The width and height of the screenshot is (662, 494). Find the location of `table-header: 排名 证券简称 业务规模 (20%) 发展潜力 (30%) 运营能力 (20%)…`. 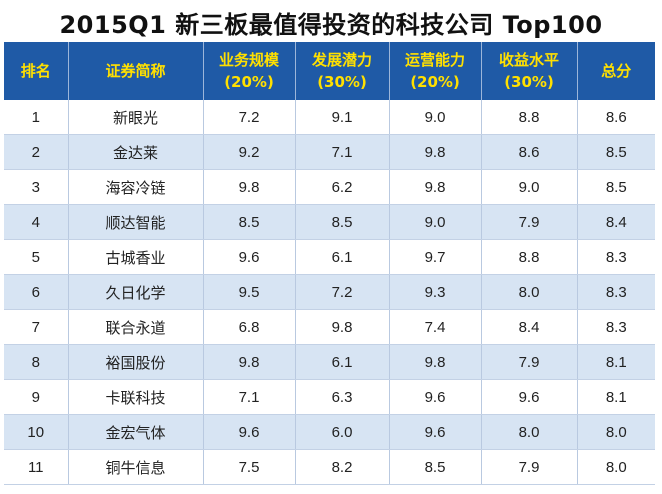

table-header: 排名 证券简称 业务规模 (20%) 发展潜力 (30%) 运营能力 (20%)… is located at coordinates (329, 71).